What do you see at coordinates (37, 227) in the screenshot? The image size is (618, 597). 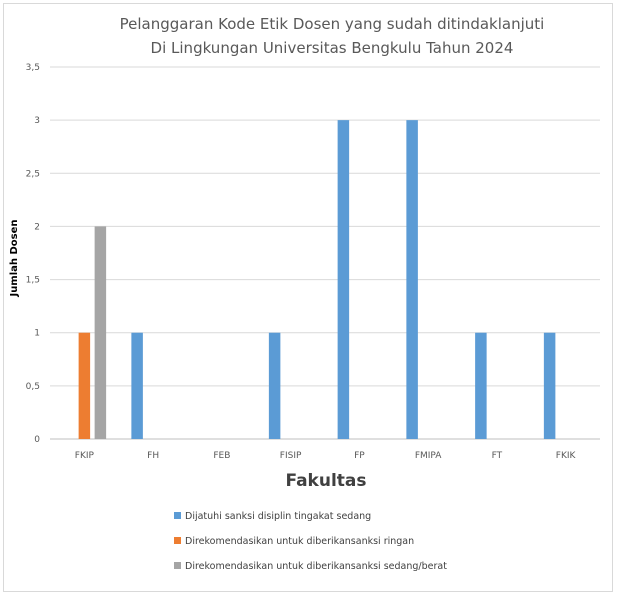 I see `y-tick-label: 2` at bounding box center [37, 227].